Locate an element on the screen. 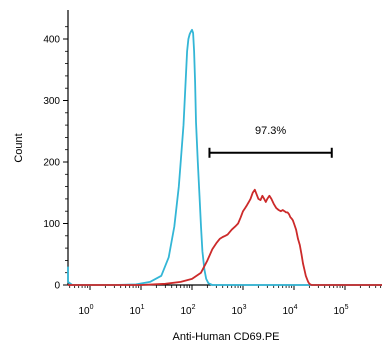  gate-group: 97.3% is located at coordinates (270, 141).